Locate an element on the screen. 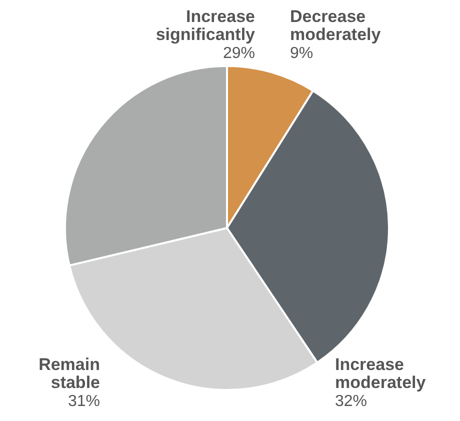 This screenshot has height=421, width=460. slice-label: Decrease moderately is located at coordinates (336, 25).